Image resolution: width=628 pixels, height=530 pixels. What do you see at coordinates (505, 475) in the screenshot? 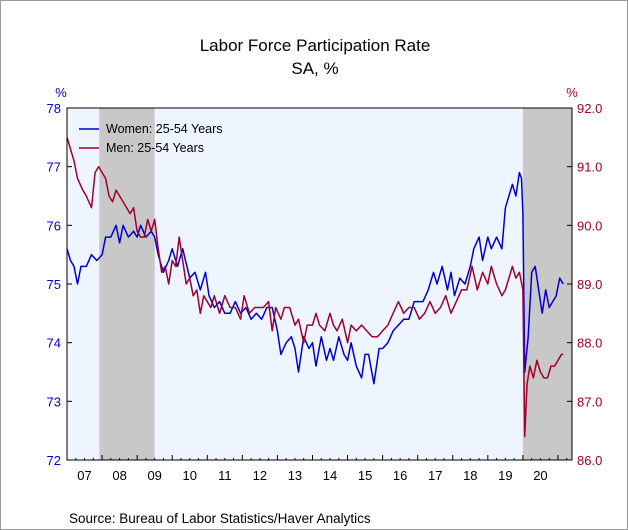
I see `x-tick-label: 19` at bounding box center [505, 475].